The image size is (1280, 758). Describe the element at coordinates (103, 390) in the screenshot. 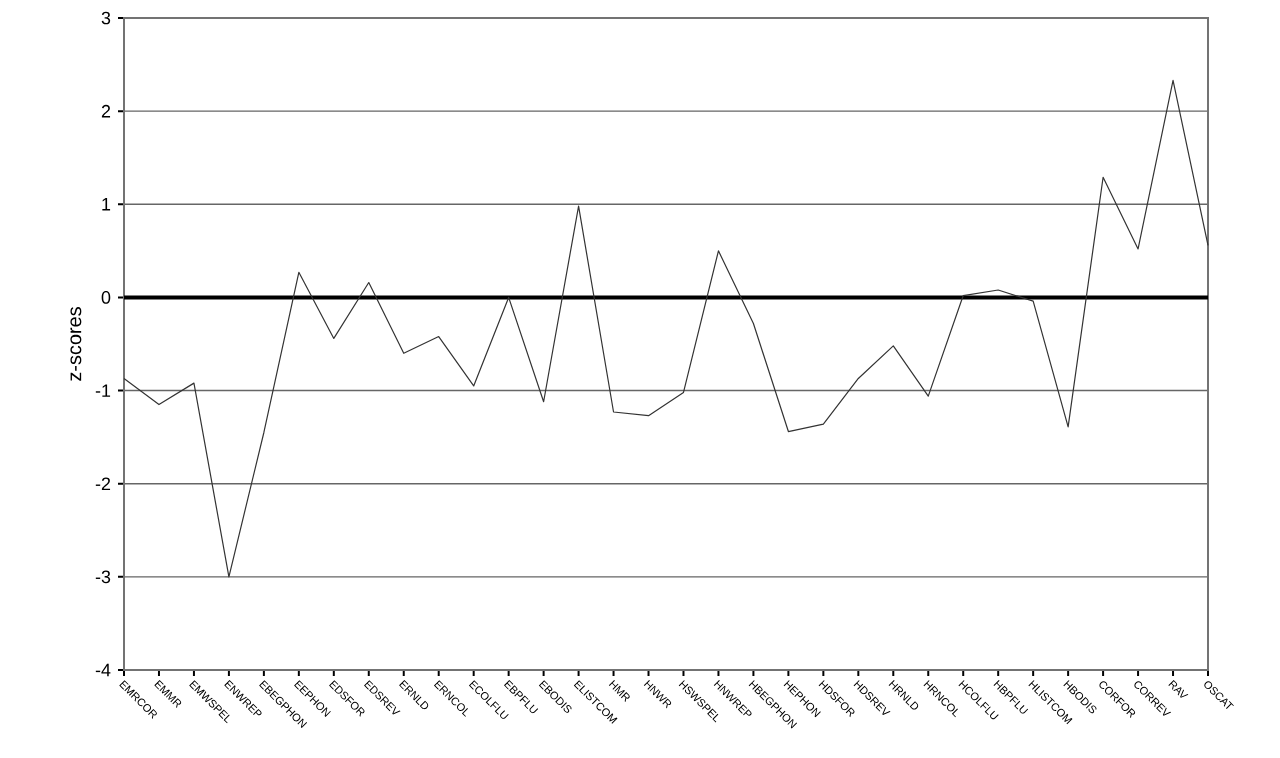

I see `y-tick-label: -1` at that location.